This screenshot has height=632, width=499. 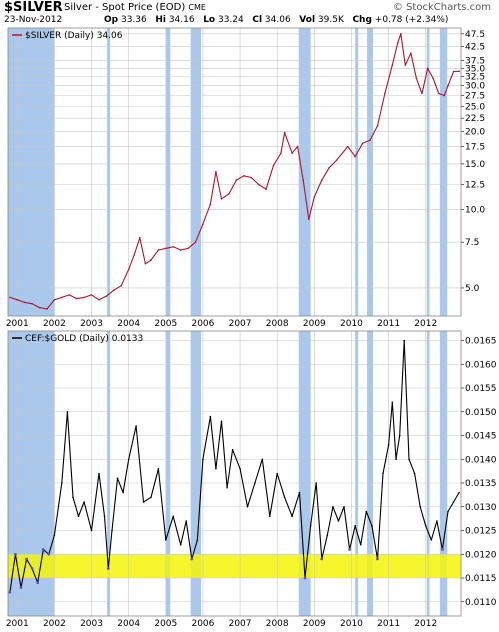 What do you see at coordinates (425, 624) in the screenshot?
I see `ratio-x-tick-label-11: 2012` at bounding box center [425, 624].